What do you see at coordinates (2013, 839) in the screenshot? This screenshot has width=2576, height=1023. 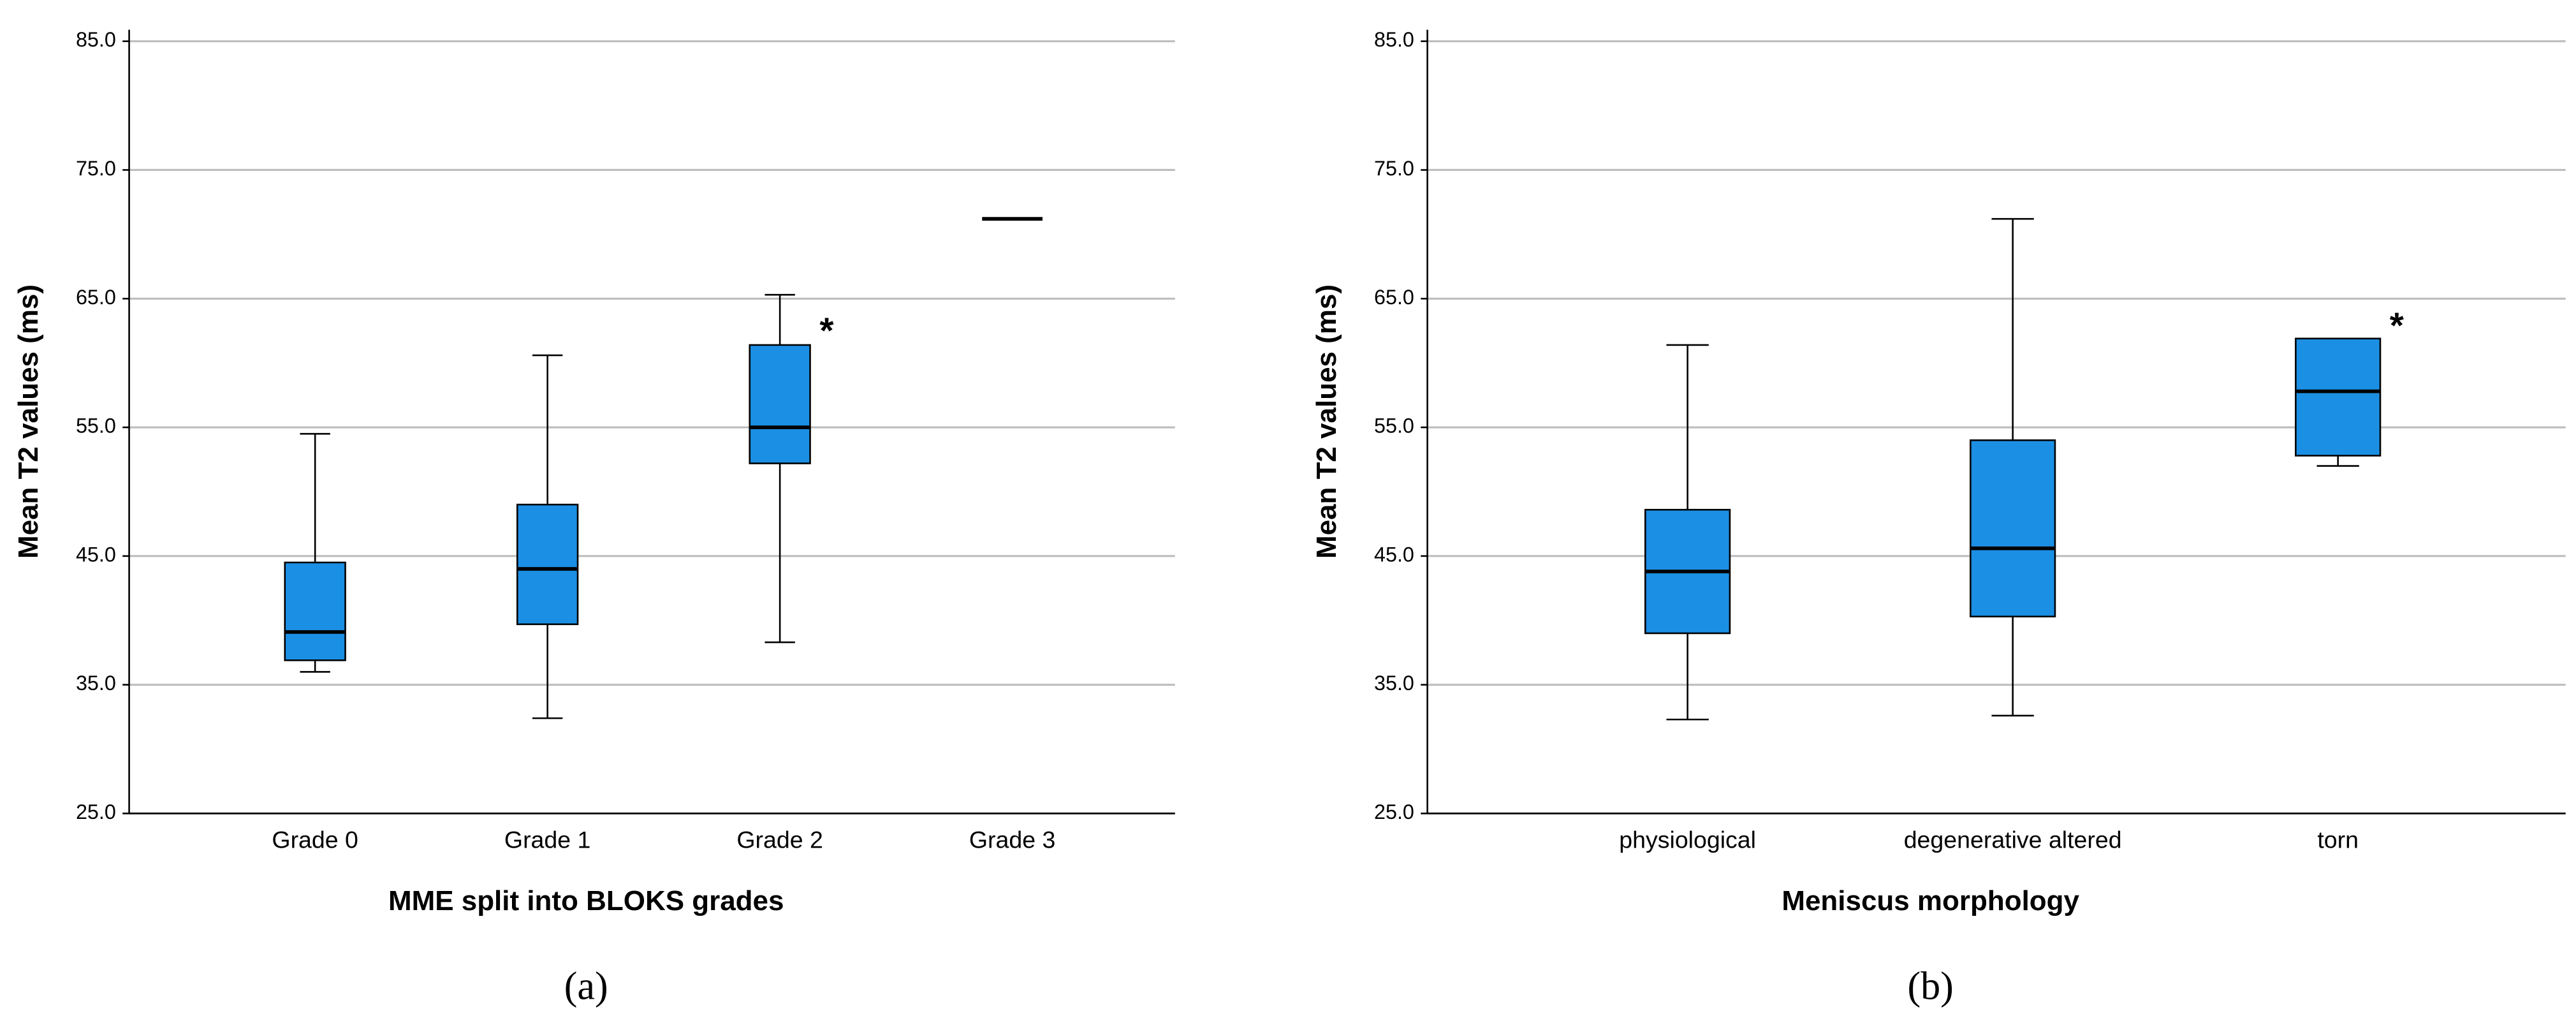 I see `x-tick-label: degenerative altered` at bounding box center [2013, 839].